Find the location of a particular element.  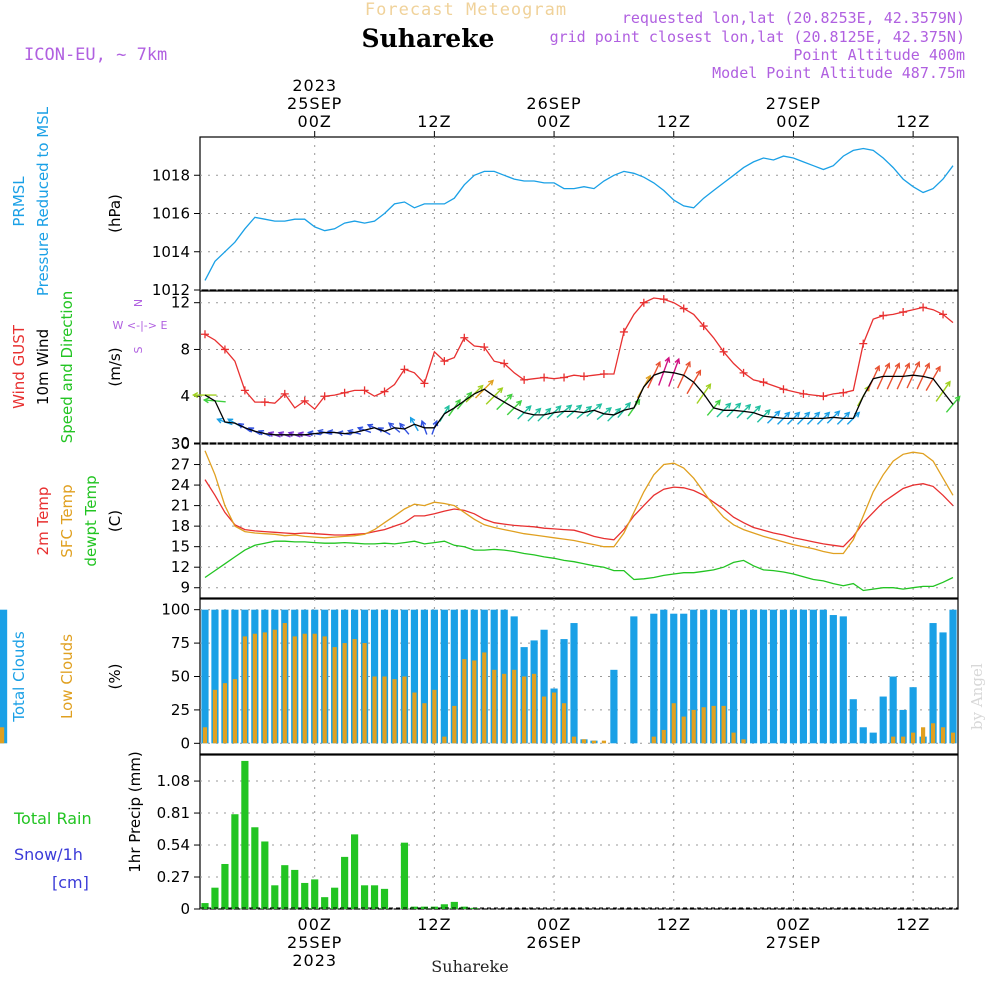

y-axis-title: (hPa) is located at coordinates (115, 213).